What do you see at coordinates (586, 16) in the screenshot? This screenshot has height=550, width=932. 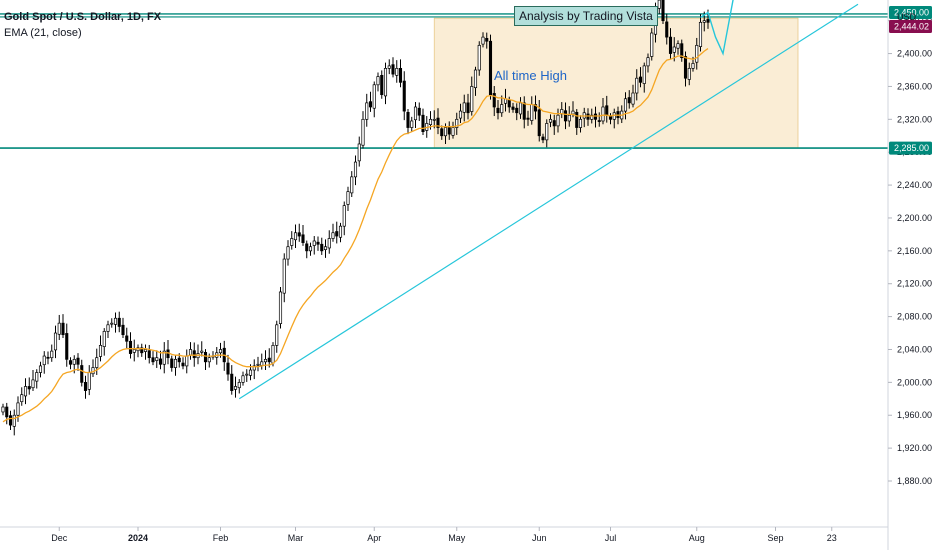 I see `analysis-banner: Analysis by Trading Vista` at bounding box center [586, 16].